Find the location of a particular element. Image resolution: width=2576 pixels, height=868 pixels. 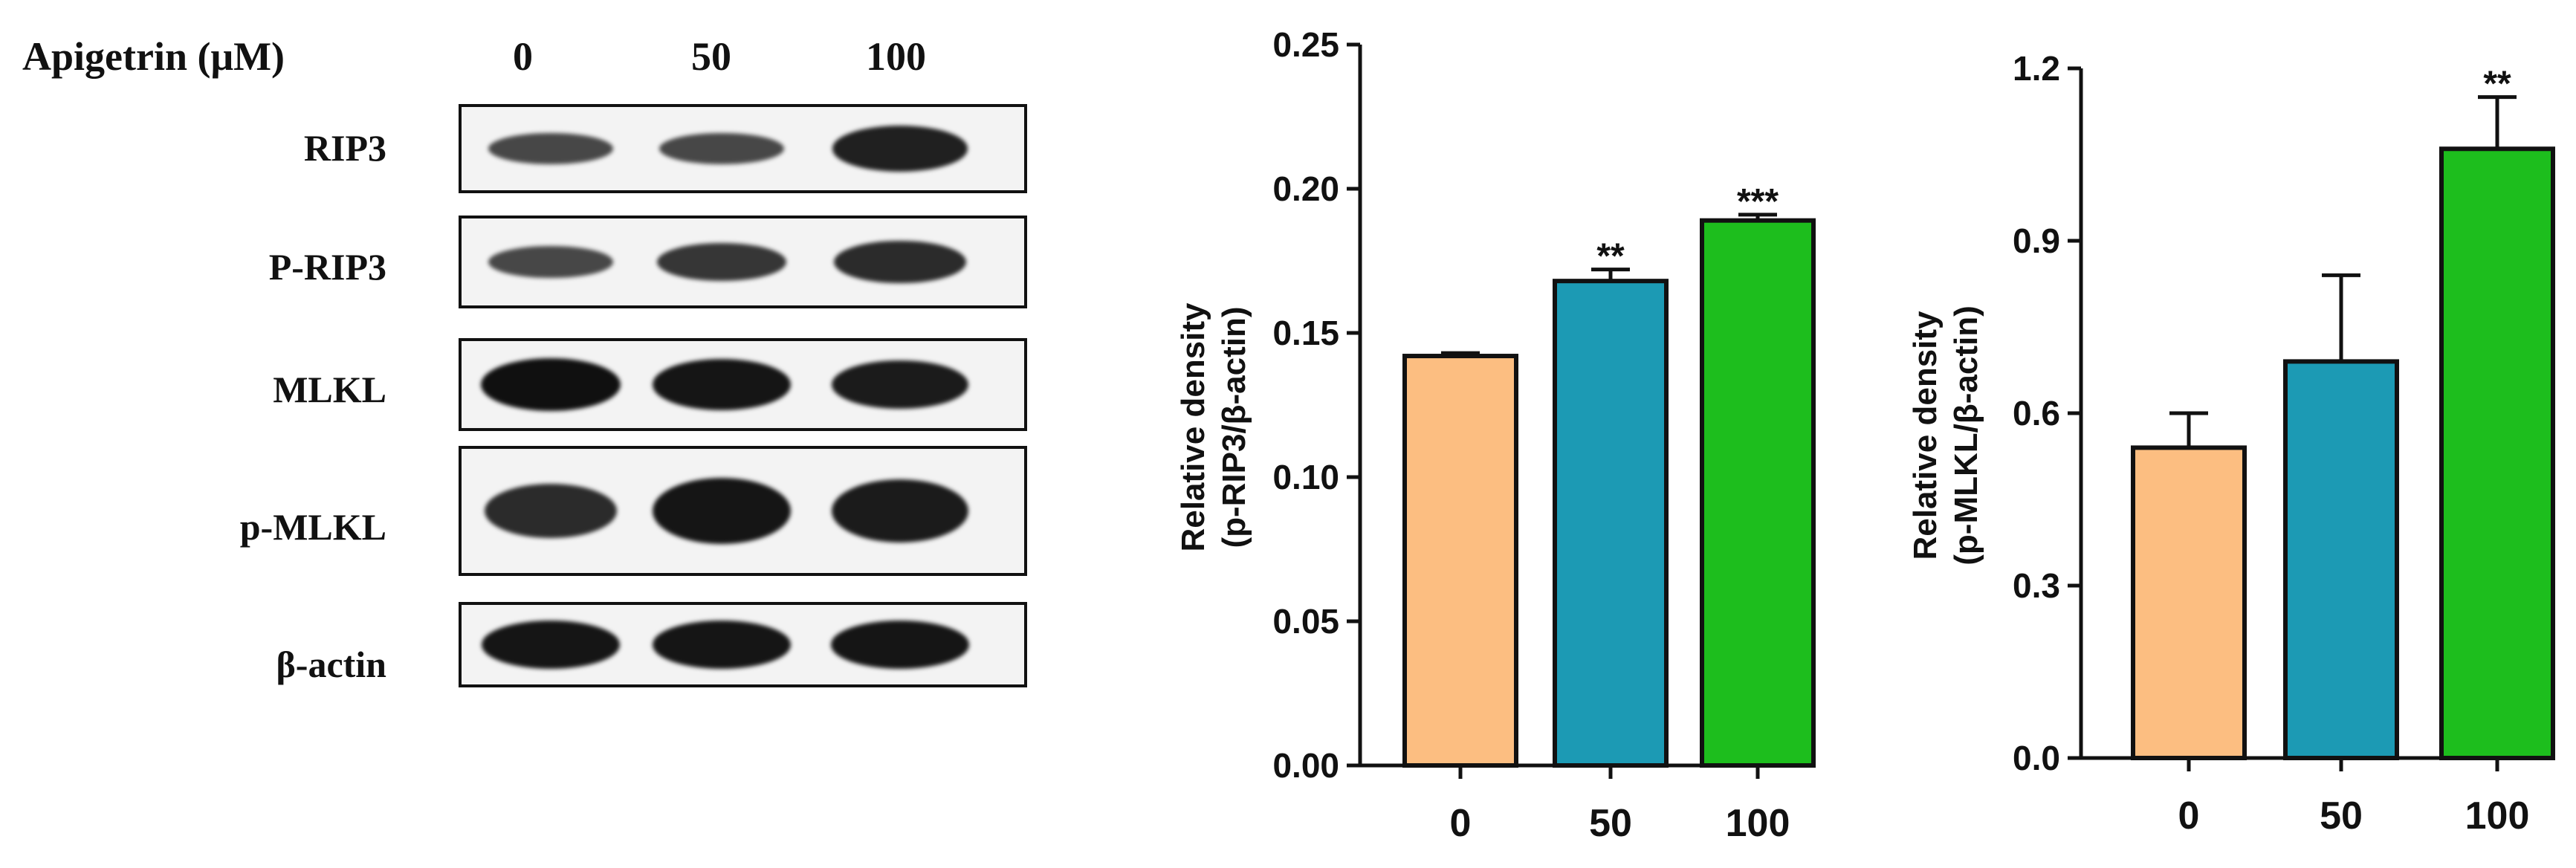

y-tick-label: 0.25 is located at coordinates (1305, 44).